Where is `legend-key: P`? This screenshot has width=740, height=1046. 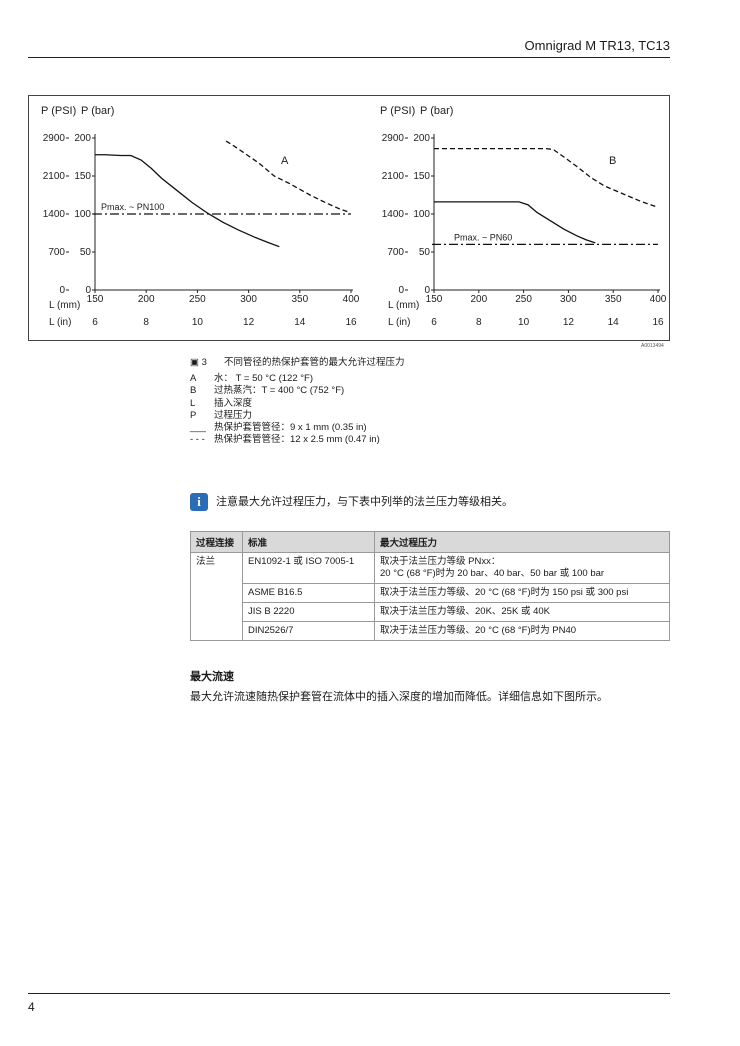 legend-key: P is located at coordinates (193, 415).